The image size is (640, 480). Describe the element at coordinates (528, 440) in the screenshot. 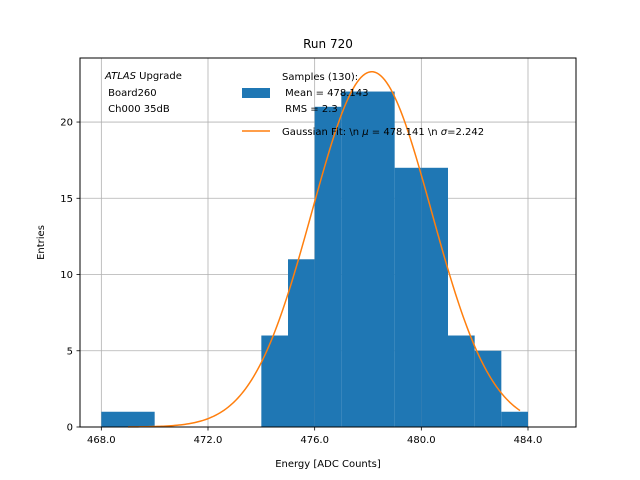

I see `x-tick-label: 484.0` at that location.